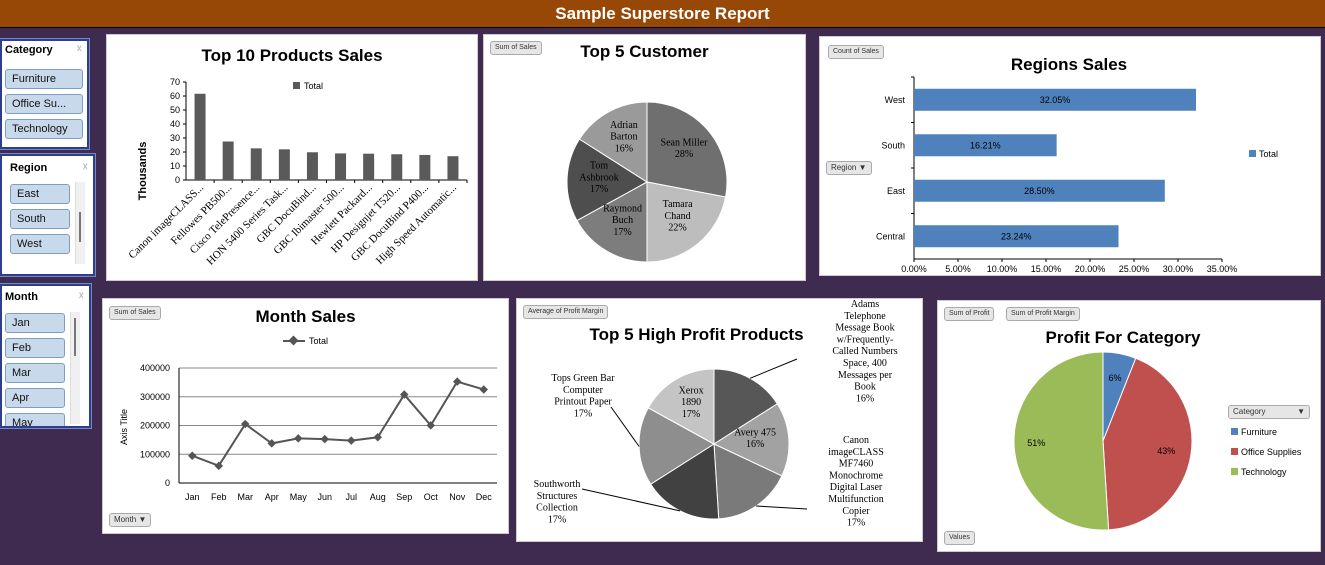  What do you see at coordinates (338, 424) in the screenshot?
I see `series-line` at bounding box center [338, 424].